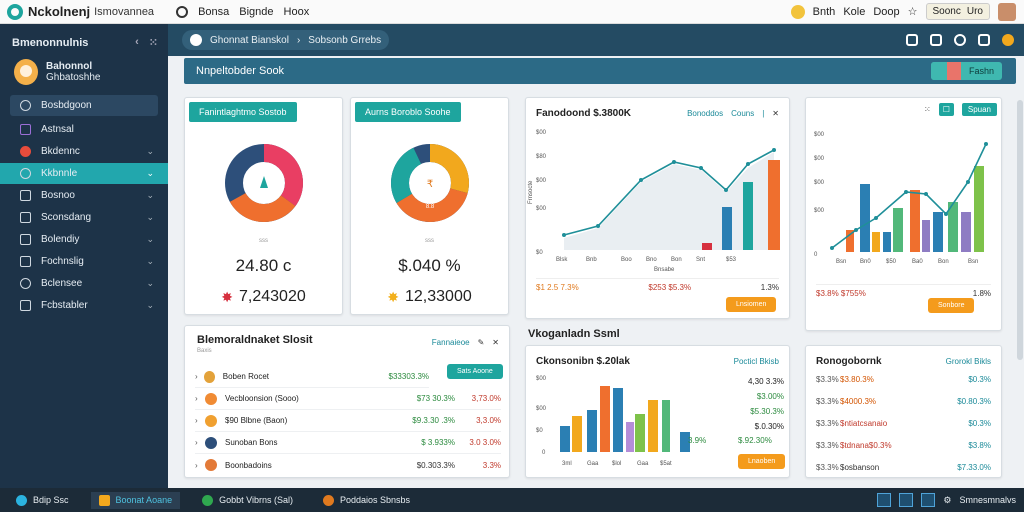 The height and width of the screenshot is (512, 1024). I want to click on donut-center-label: 8.8, so click(430, 207).